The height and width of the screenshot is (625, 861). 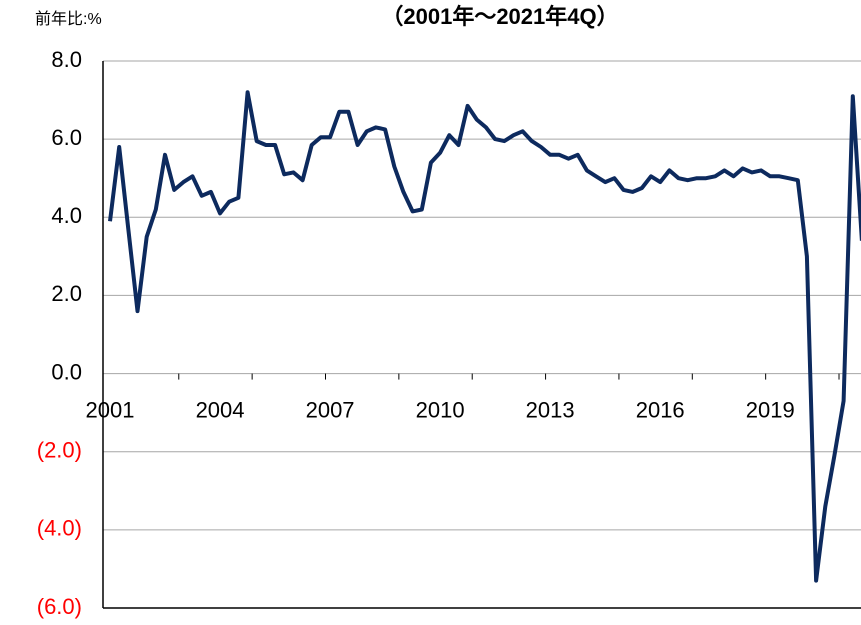 I want to click on y-tick-label: 4.0, so click(x=66, y=215).